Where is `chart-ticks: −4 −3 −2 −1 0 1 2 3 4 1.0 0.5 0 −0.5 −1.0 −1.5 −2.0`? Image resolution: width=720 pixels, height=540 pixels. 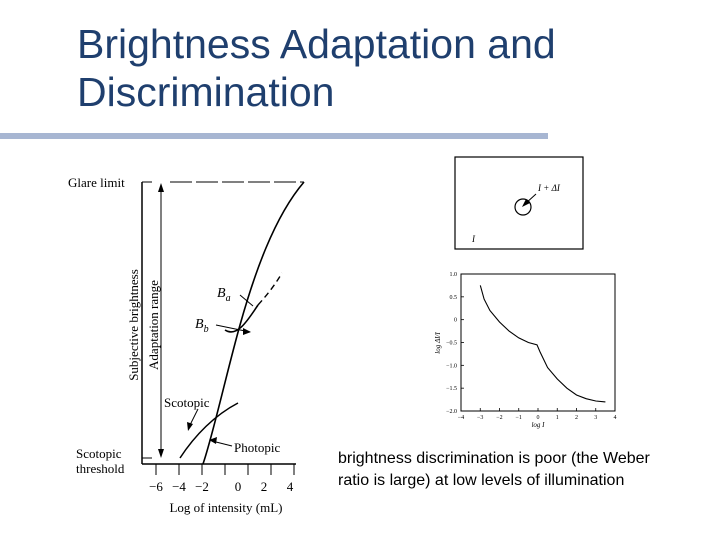 chart-ticks: −4 −3 −2 −1 0 1 2 3 4 1.0 0.5 0 −0.5 −1.0 −1.5 −2.0 is located at coordinates (531, 346).